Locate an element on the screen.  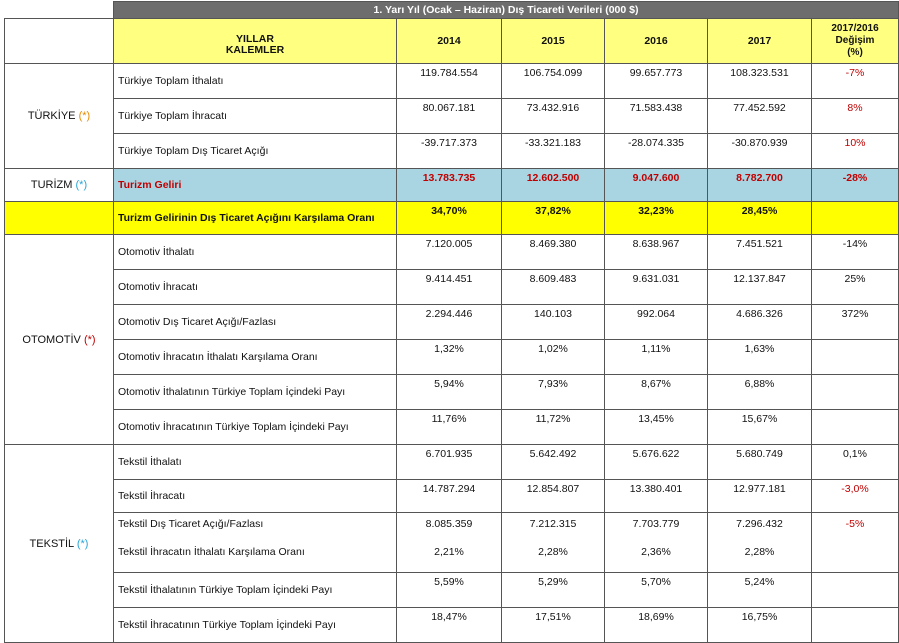
cell-value: -28.074.335 is located at coordinates (656, 151).